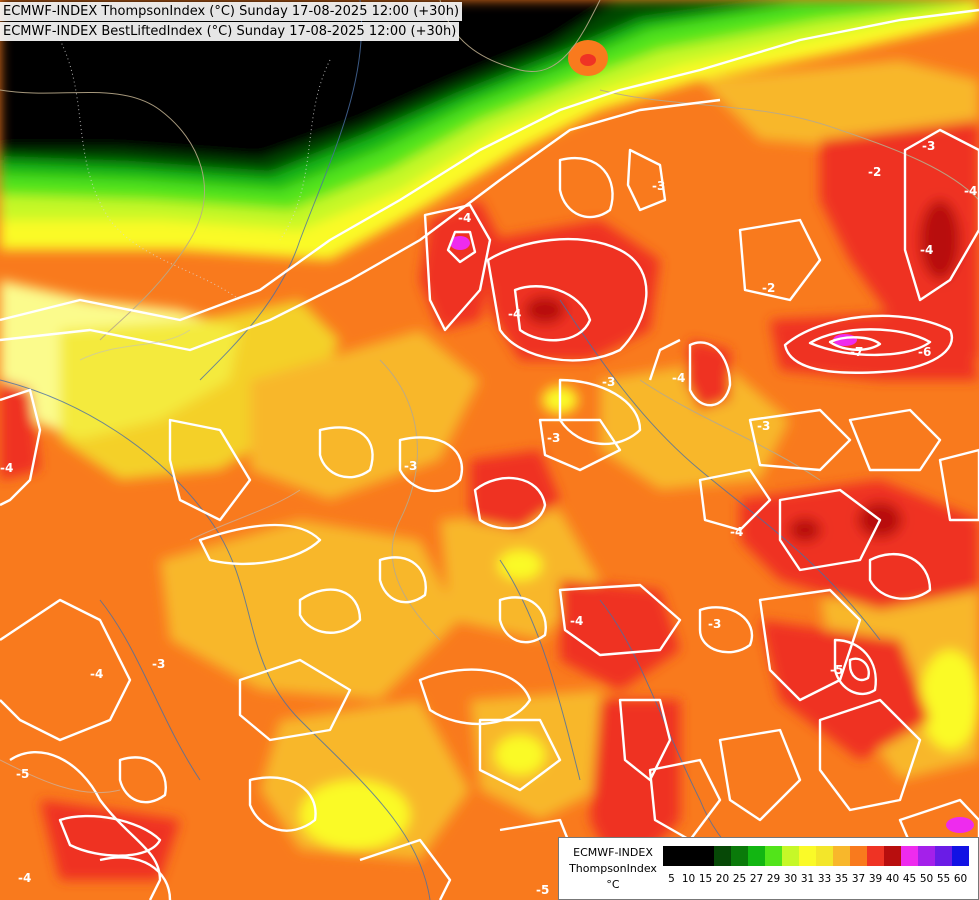  I want to click on legend-step-label: 31, so click(807, 879).